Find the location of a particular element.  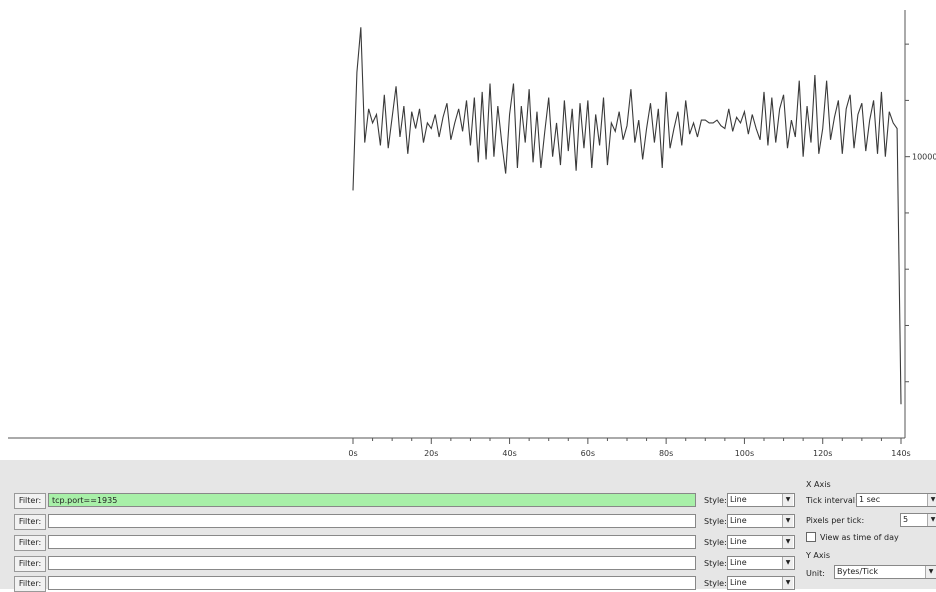

x-tick-label: 20s is located at coordinates (431, 453).